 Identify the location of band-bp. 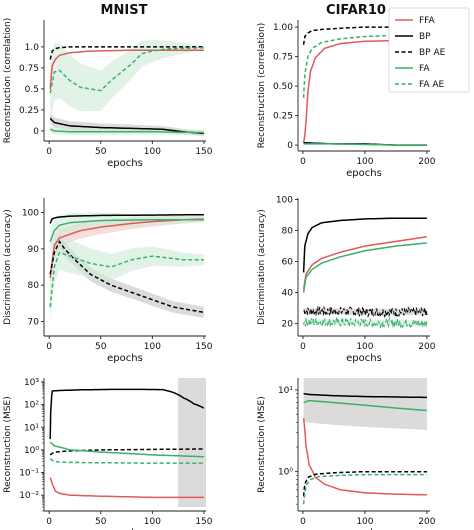
(365, 404).